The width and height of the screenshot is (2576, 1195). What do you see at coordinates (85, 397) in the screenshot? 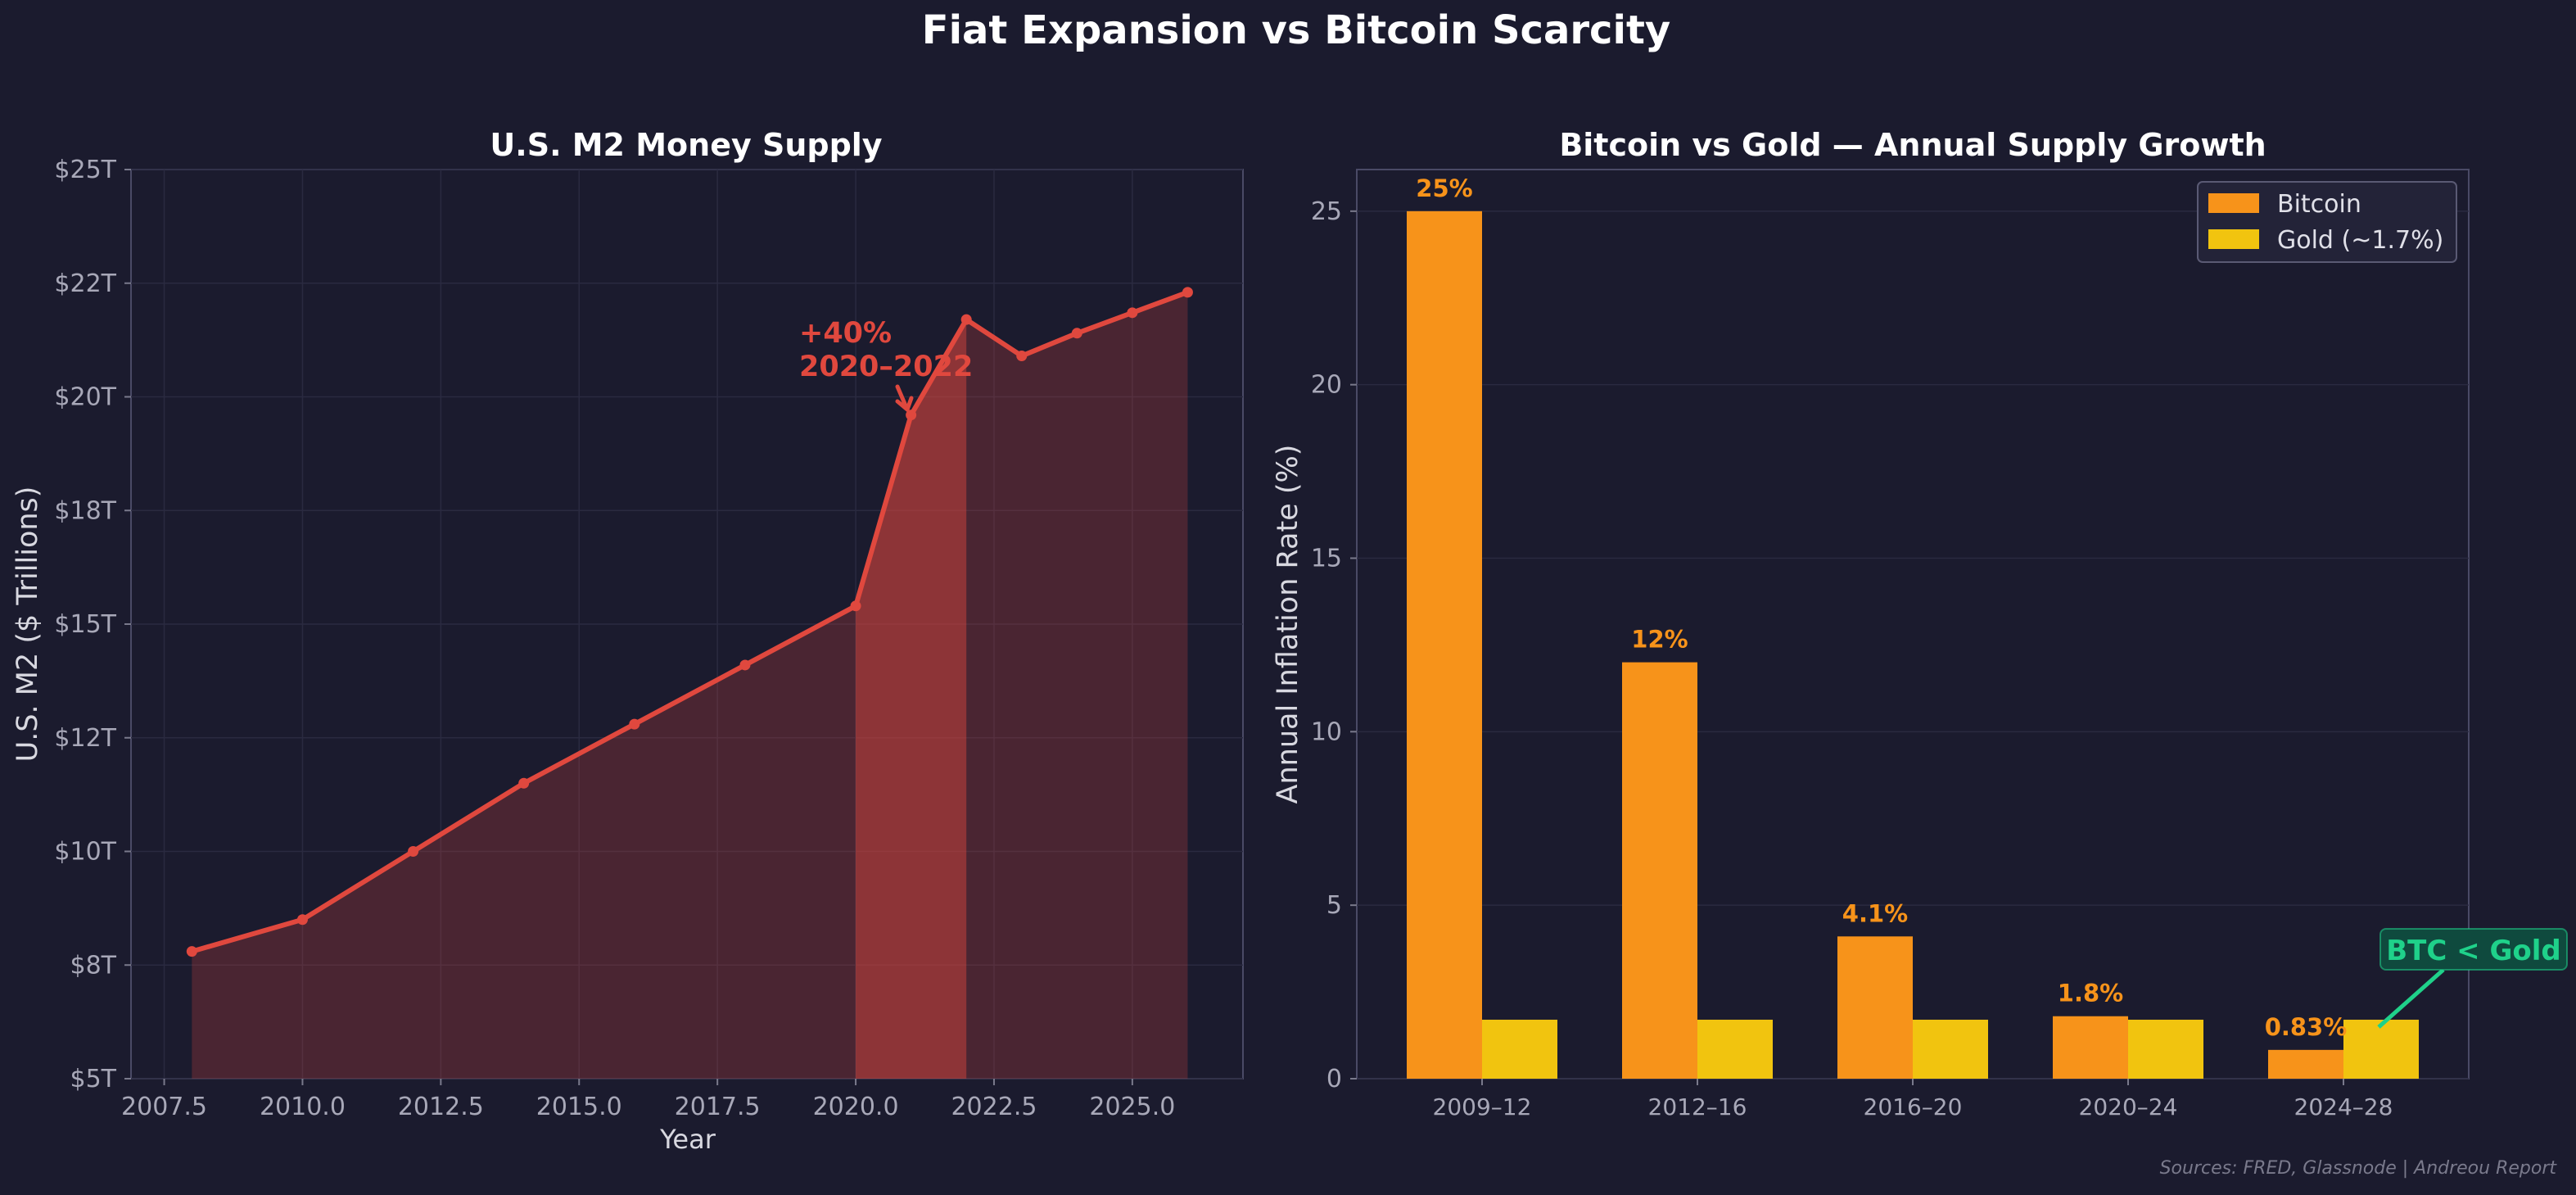
I see `m2-y-tick-label: $20T` at bounding box center [85, 397].